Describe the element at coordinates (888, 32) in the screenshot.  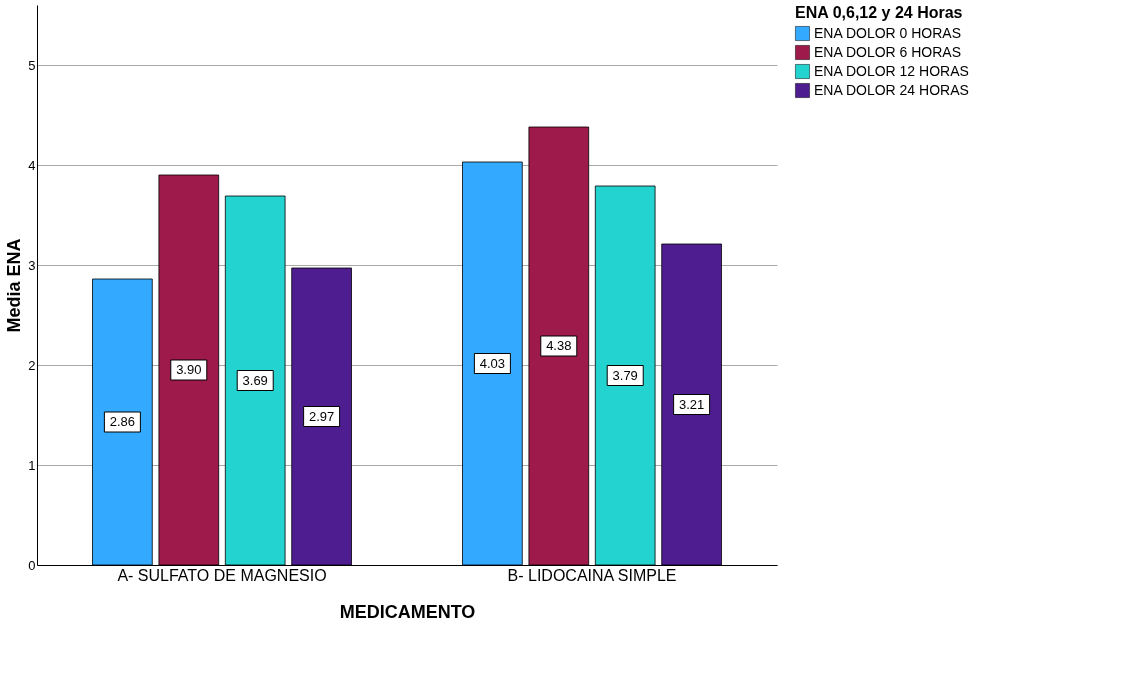
I see `legend-label: ENA DOLOR 0 HORAS` at that location.